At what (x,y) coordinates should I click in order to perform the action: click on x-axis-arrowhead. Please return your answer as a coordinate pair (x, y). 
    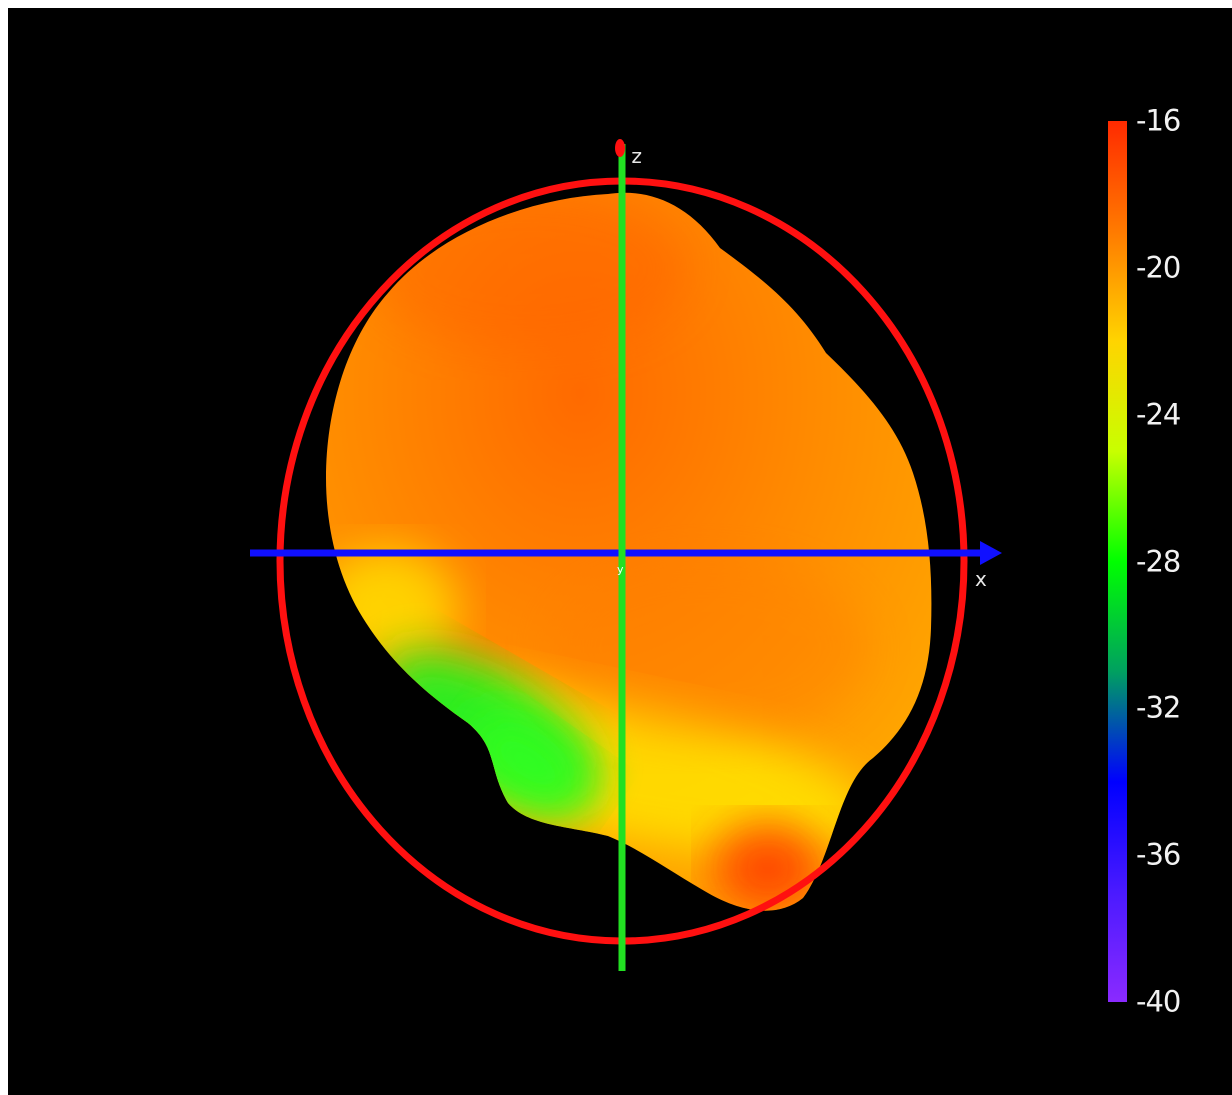
    Looking at the image, I should click on (991, 553).